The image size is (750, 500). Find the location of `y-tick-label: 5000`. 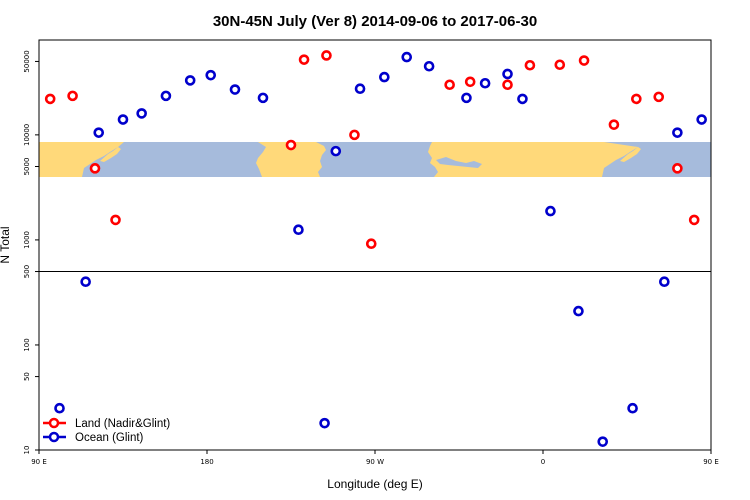

y-tick-label: 5000 is located at coordinates (27, 167).